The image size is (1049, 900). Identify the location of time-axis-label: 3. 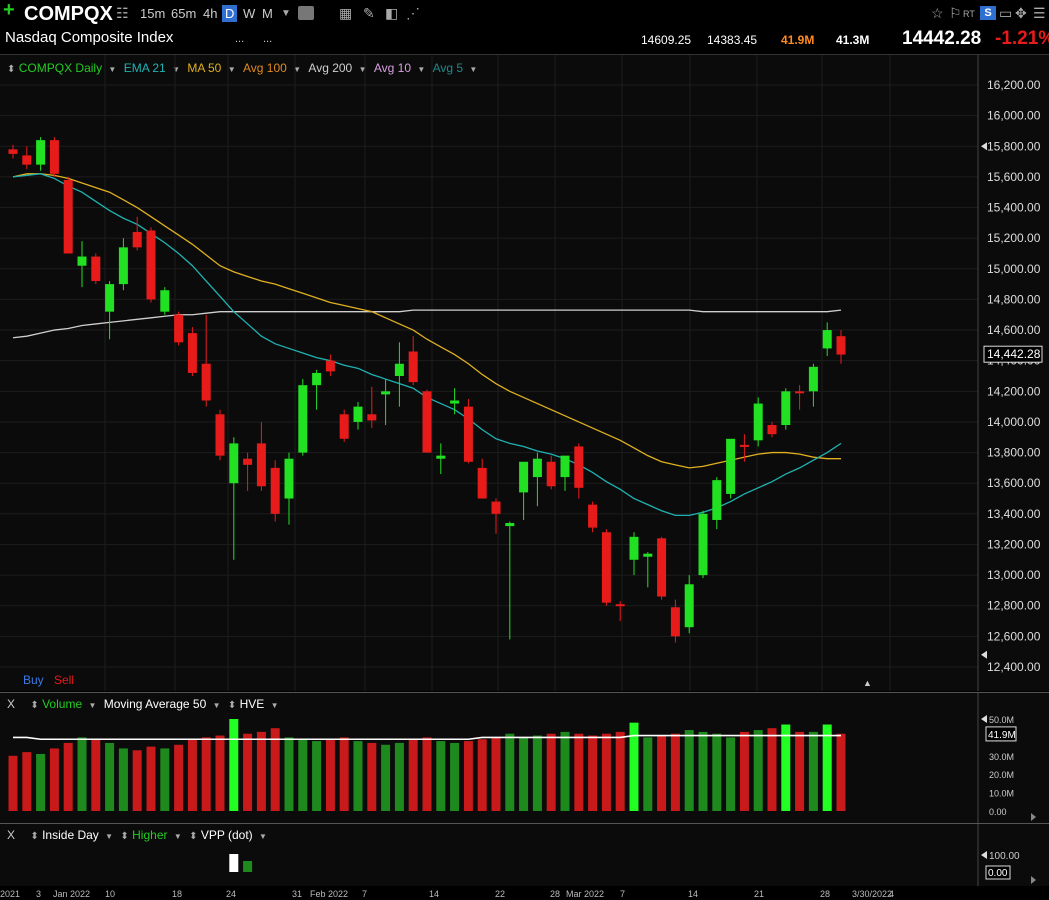
(38, 894).